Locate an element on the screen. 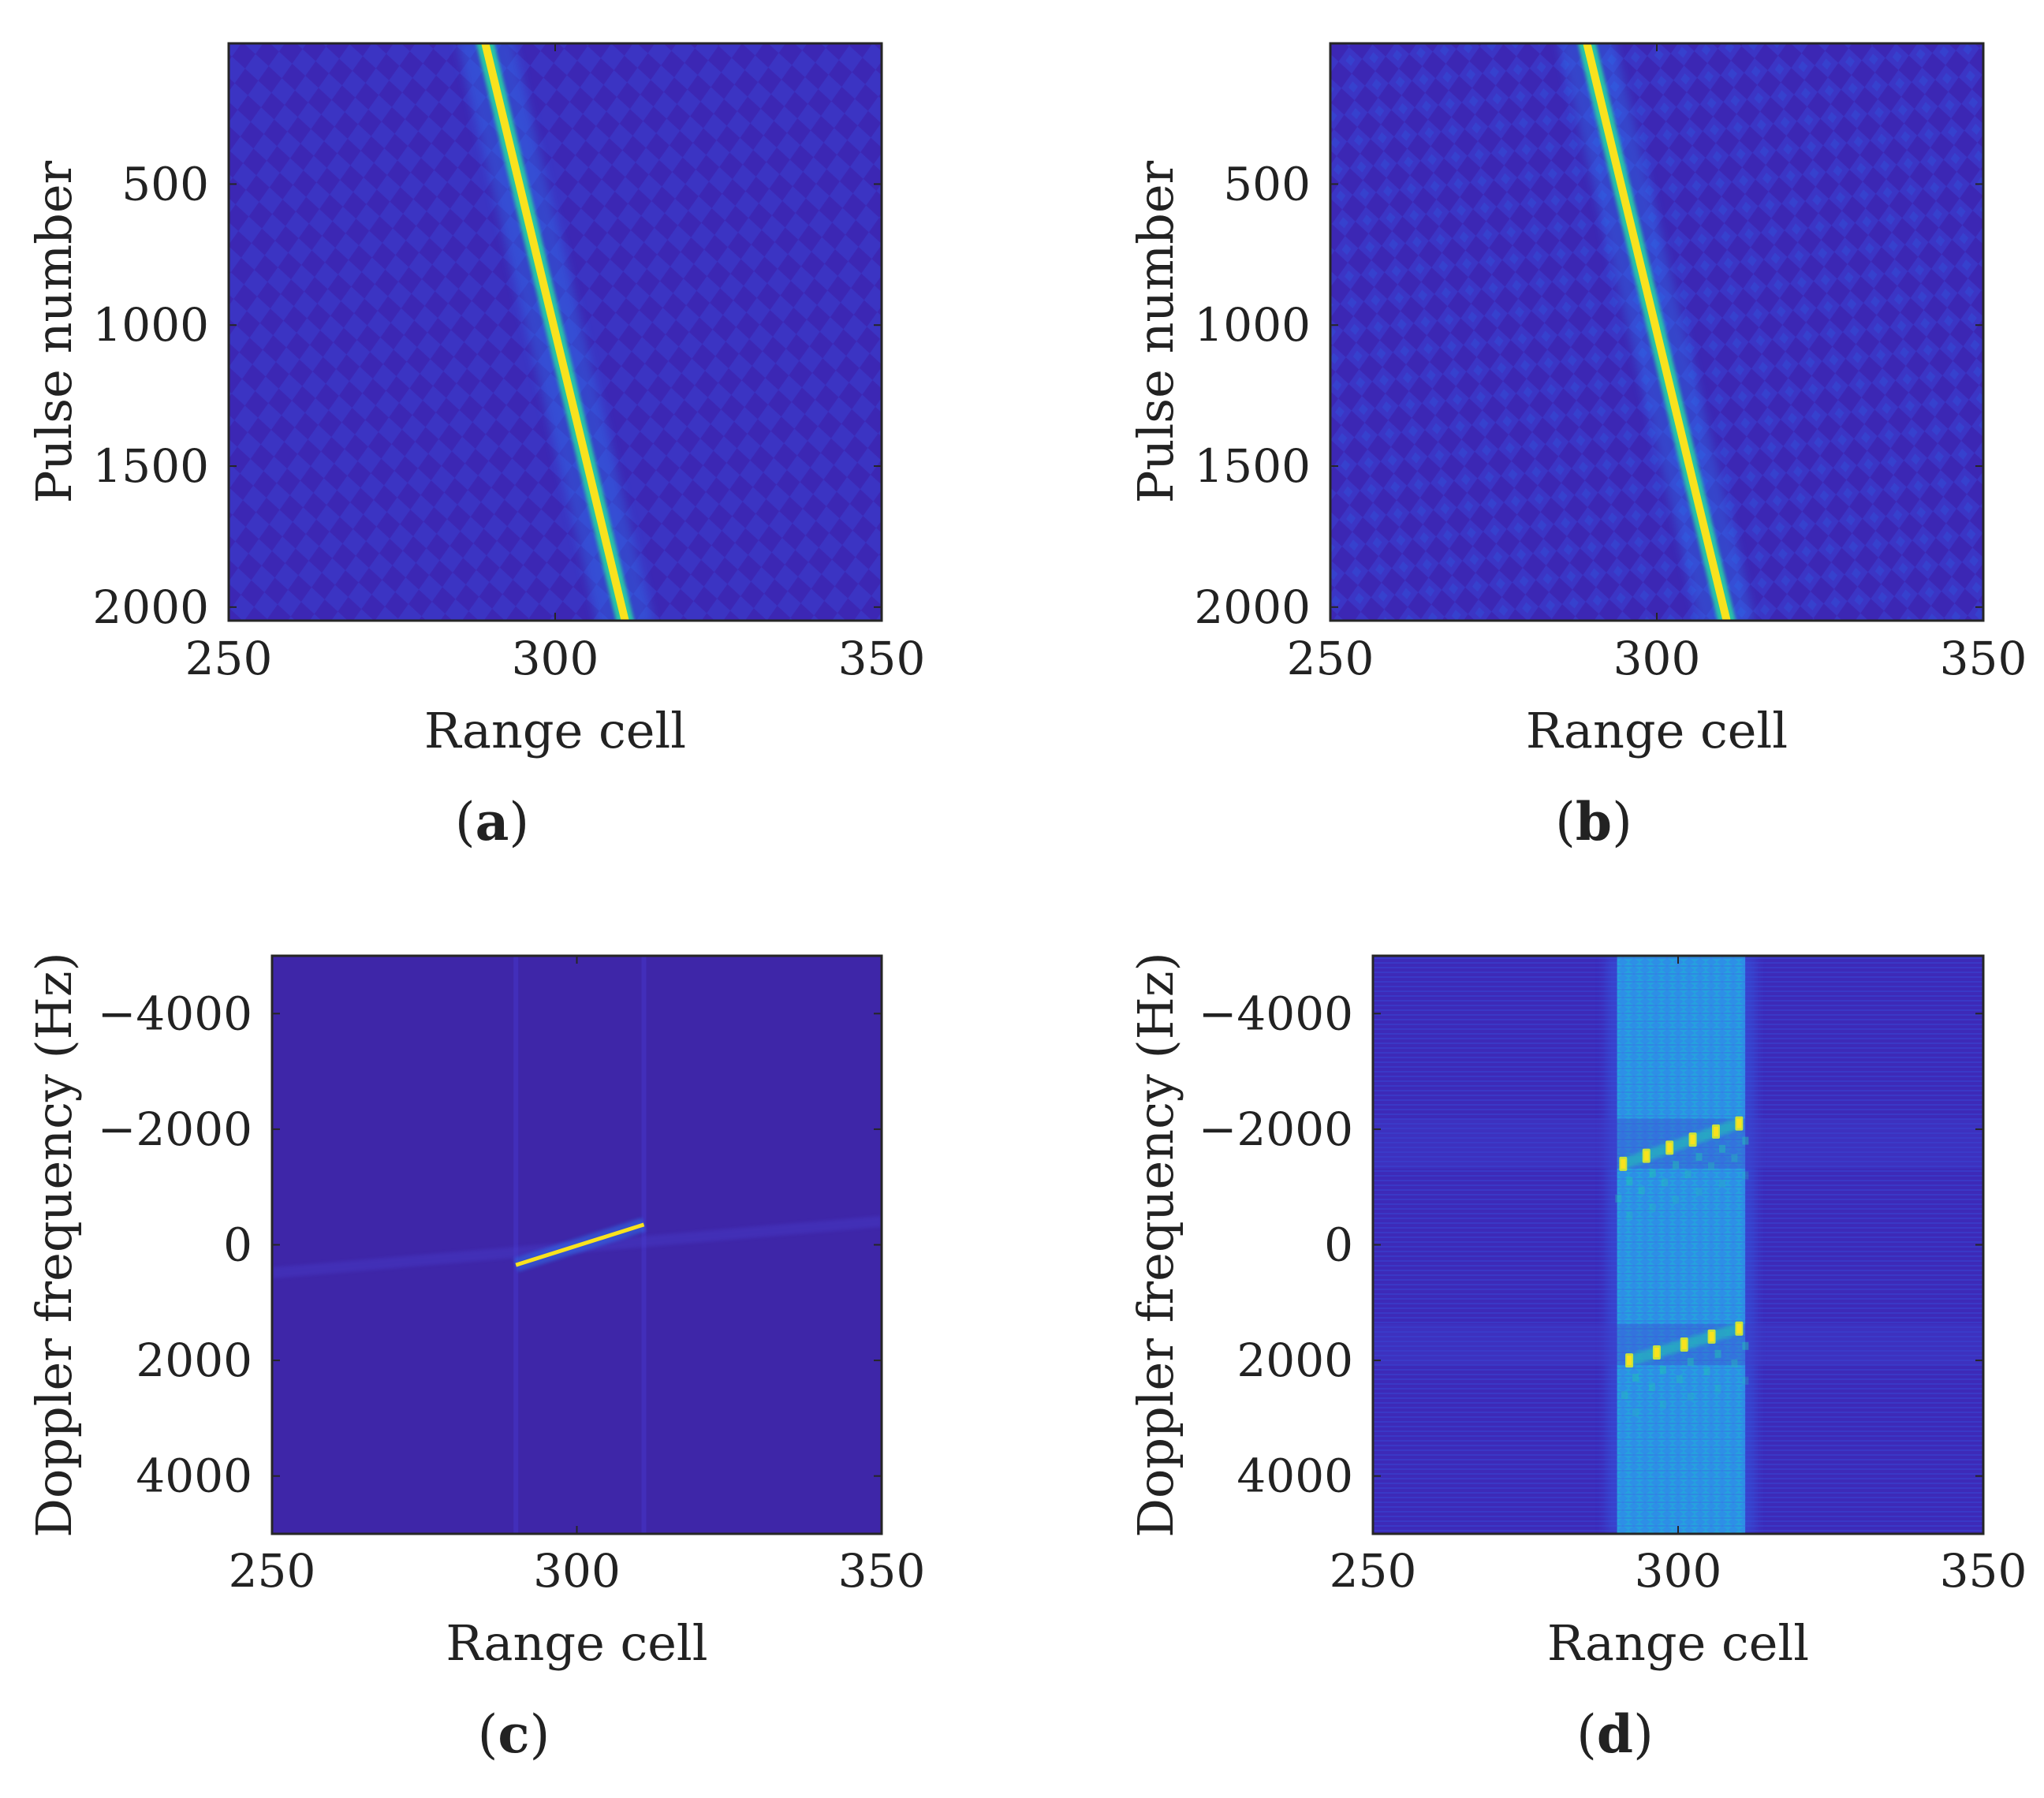 Image resolution: width=2044 pixels, height=1798 pixels. vertical-sidelobe-left is located at coordinates (516, 1245).